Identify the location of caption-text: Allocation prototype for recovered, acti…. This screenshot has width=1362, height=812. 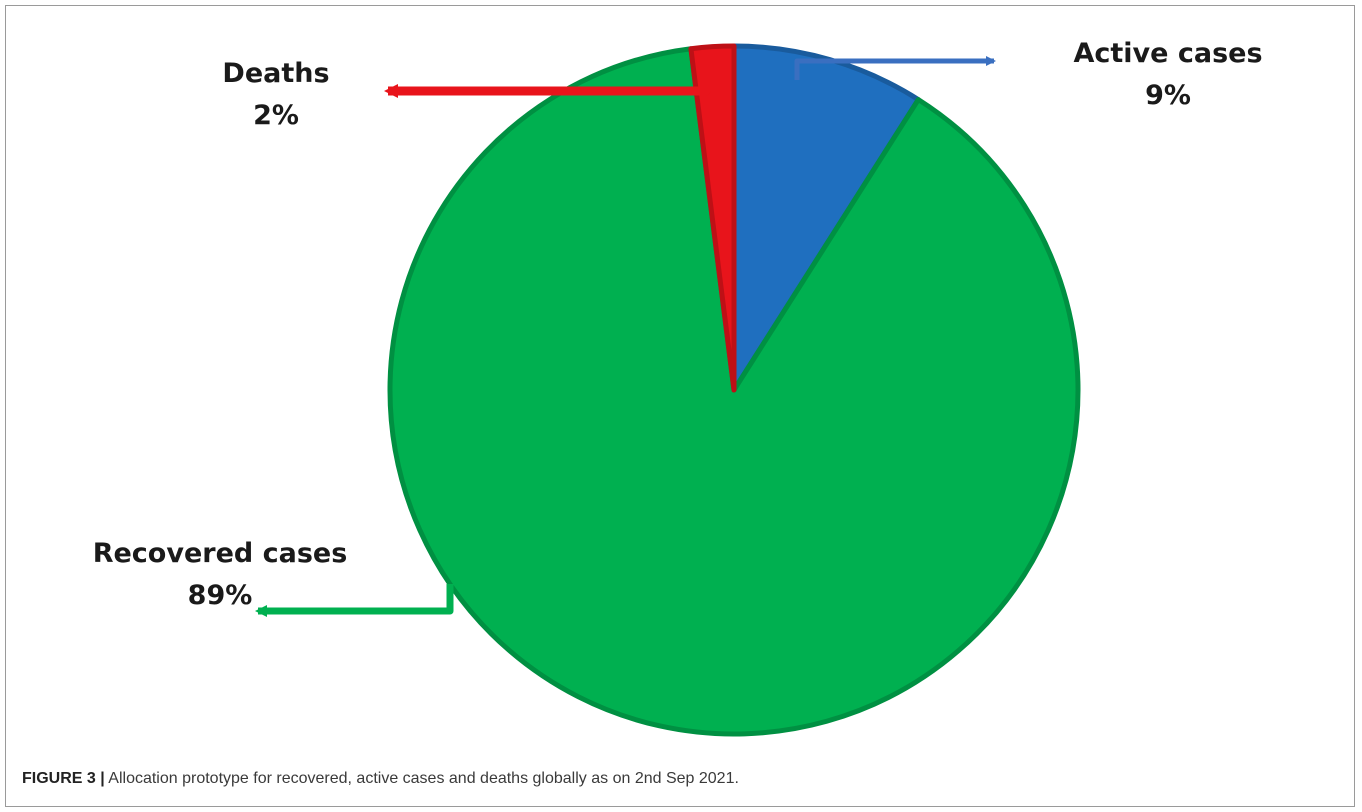
(423, 778).